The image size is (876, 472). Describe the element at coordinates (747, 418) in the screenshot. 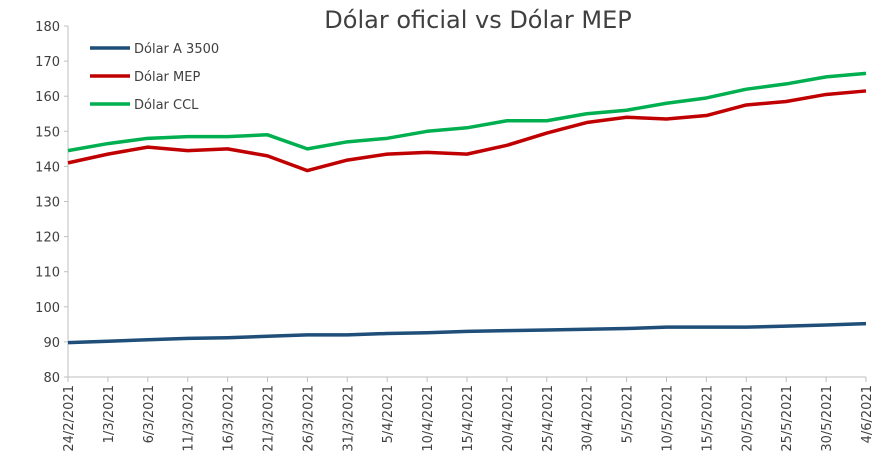

I see `x-tick-label: 20/5/2021` at that location.